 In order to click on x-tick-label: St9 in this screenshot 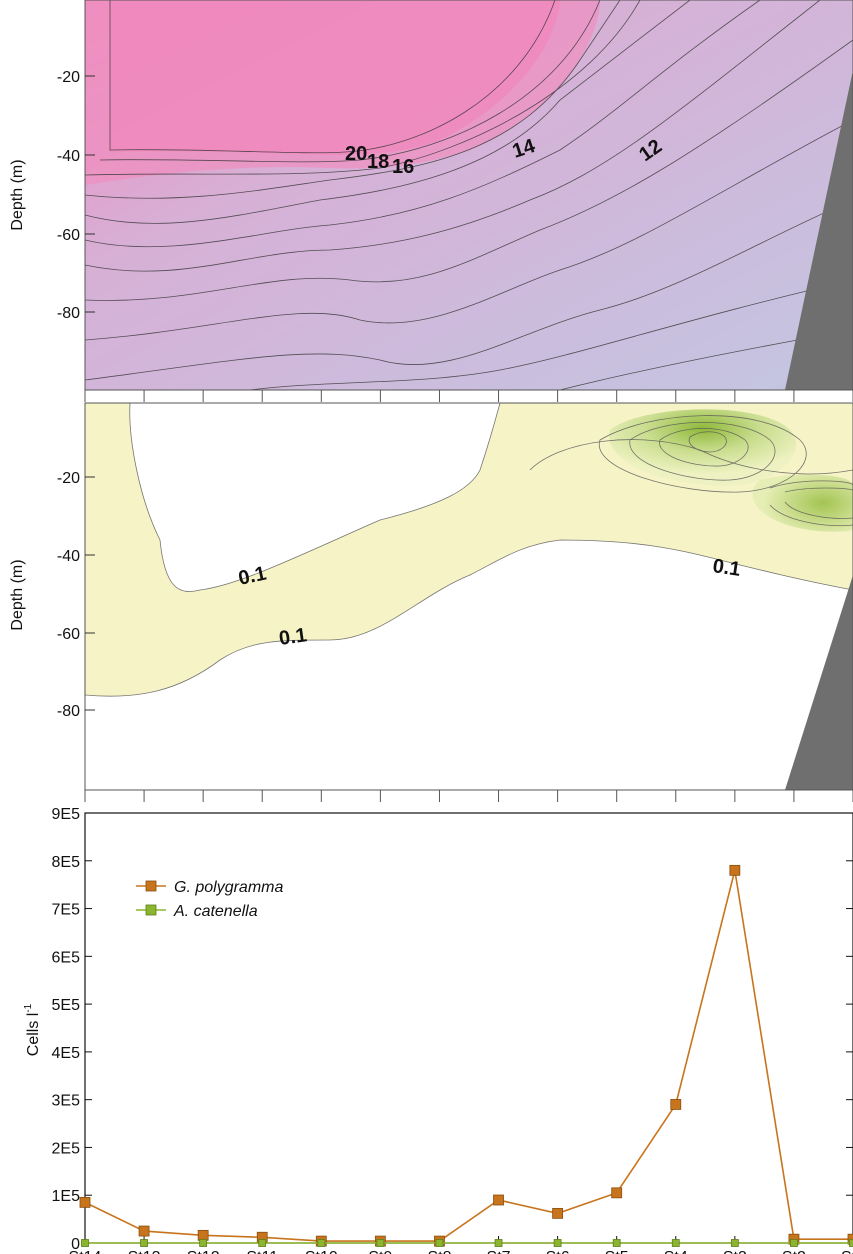, I will do `click(380, 1251)`.